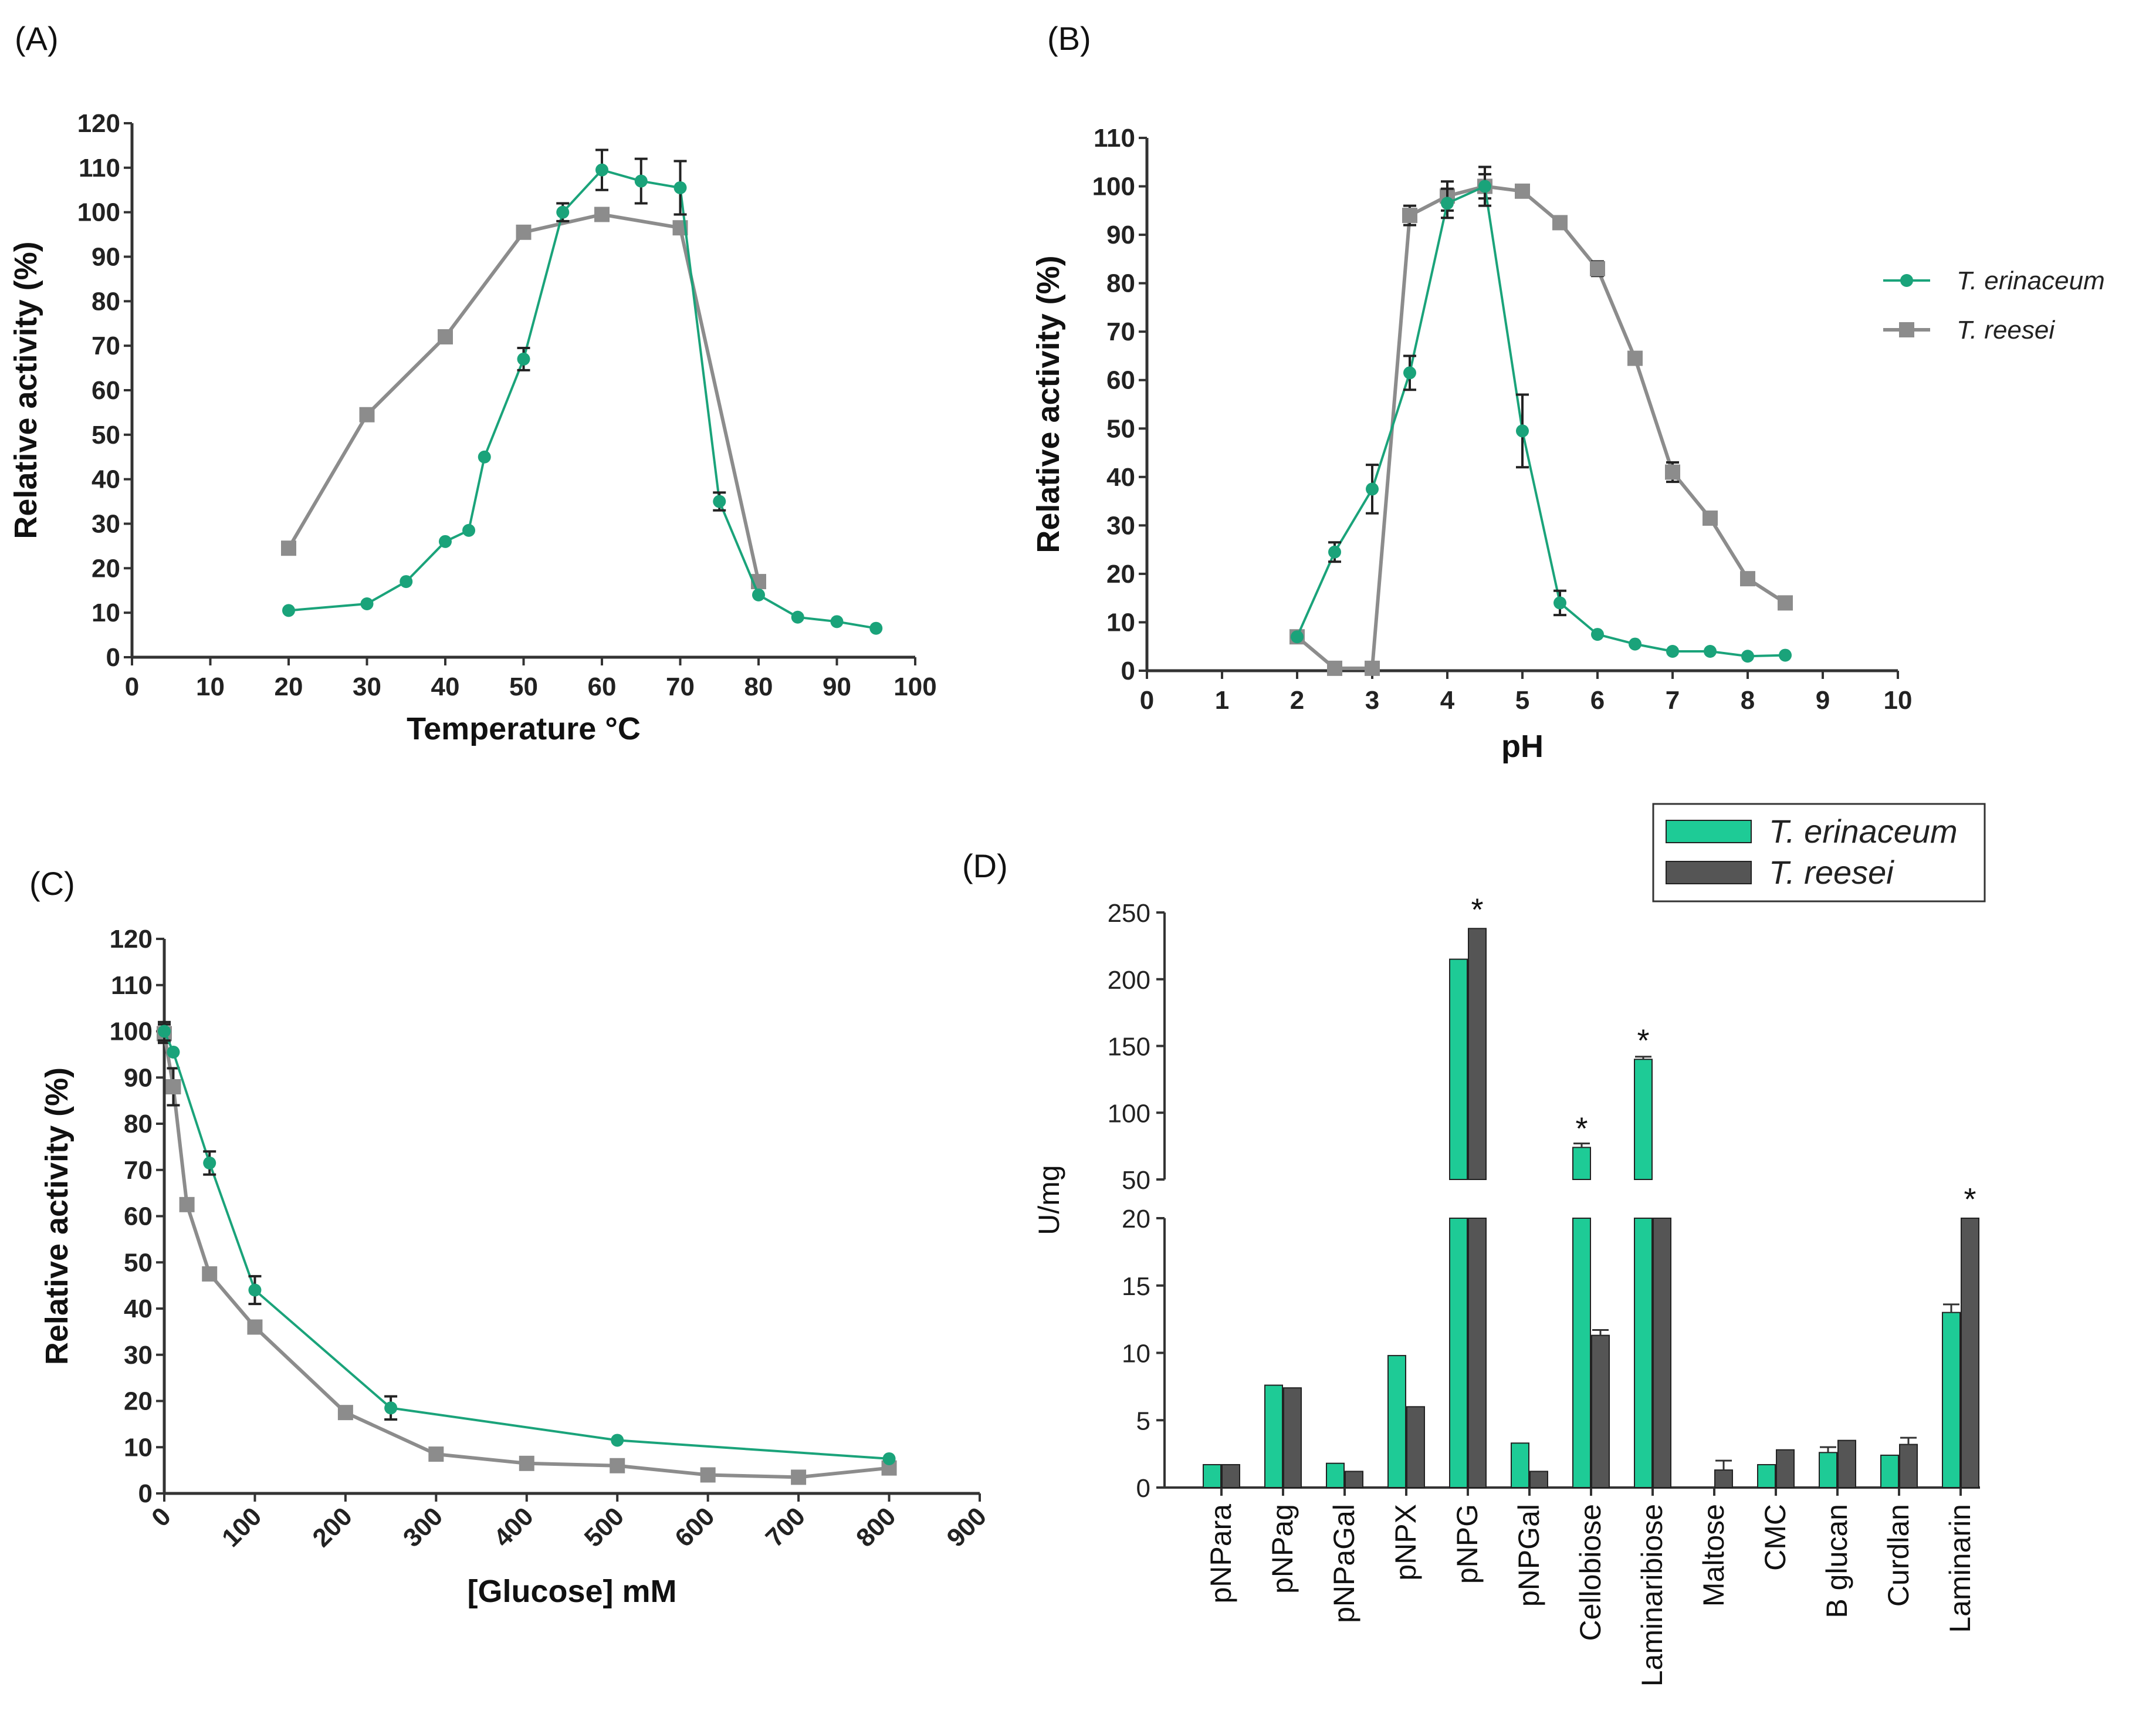 The width and height of the screenshot is (2156, 1734). What do you see at coordinates (1748, 700) in the screenshot?
I see `x-tick-label: 8` at bounding box center [1748, 700].